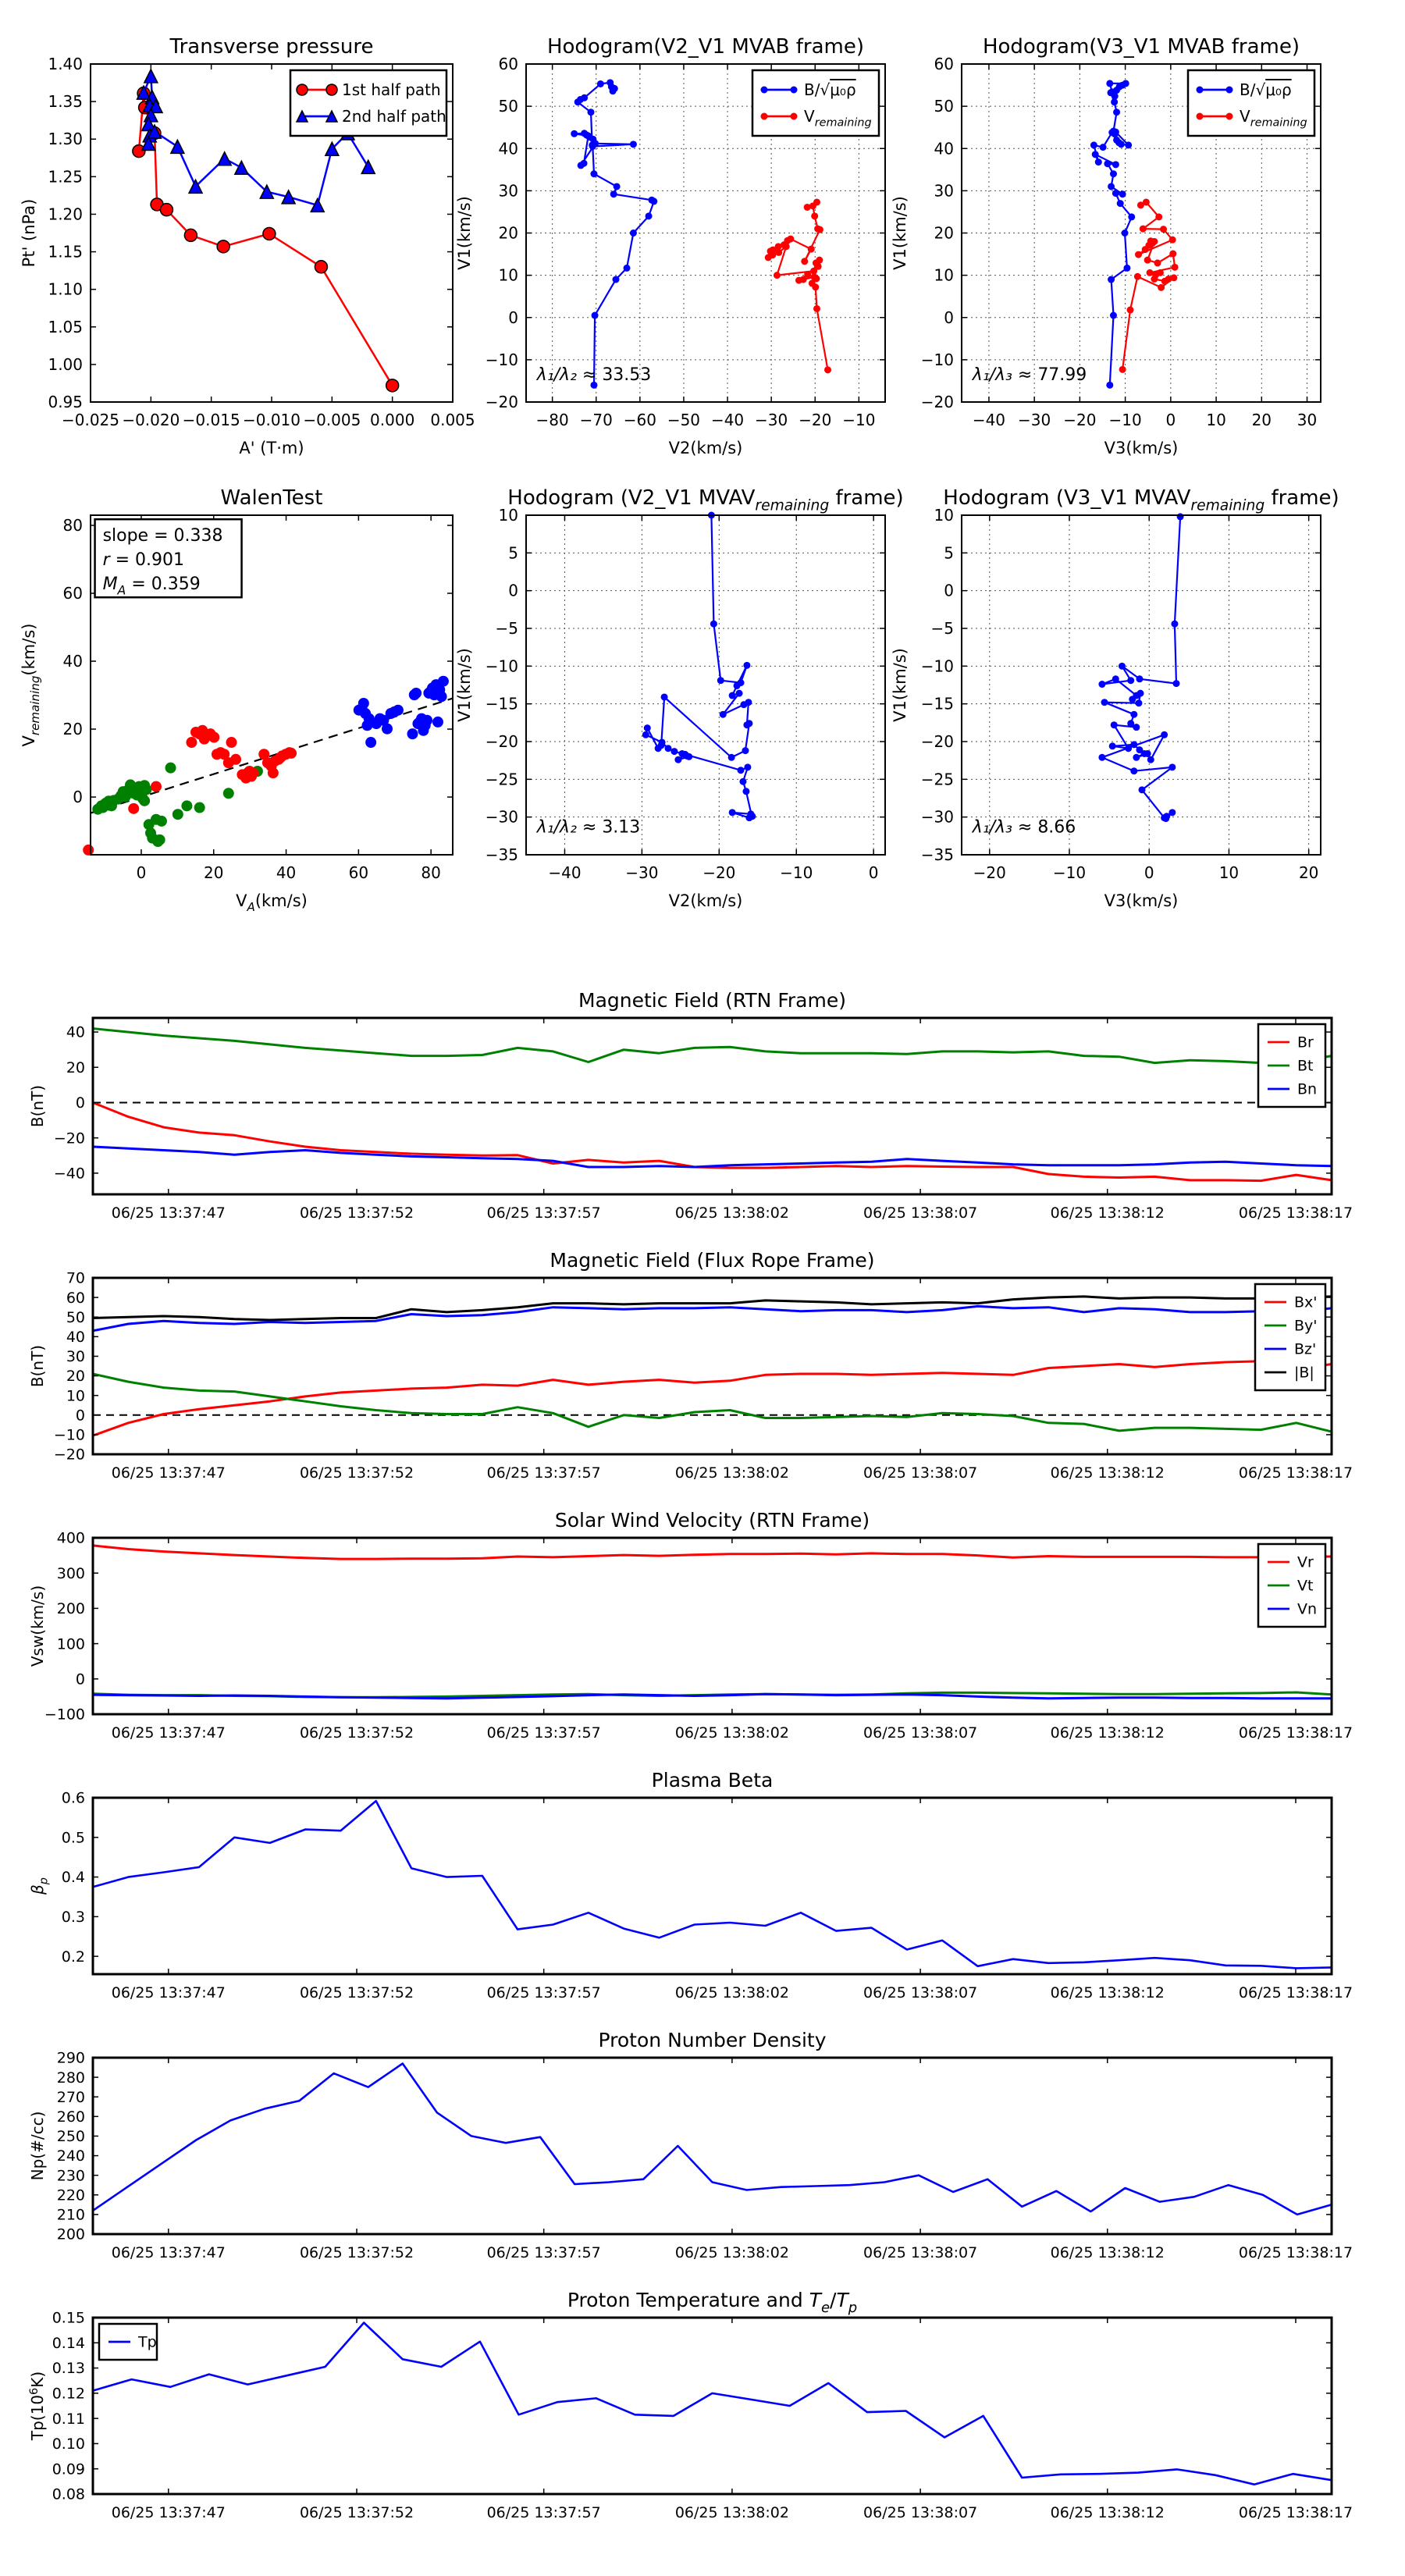 The width and height of the screenshot is (1405, 2576). What do you see at coordinates (949, 552) in the screenshot?
I see `y-tick-label: 5` at bounding box center [949, 552].